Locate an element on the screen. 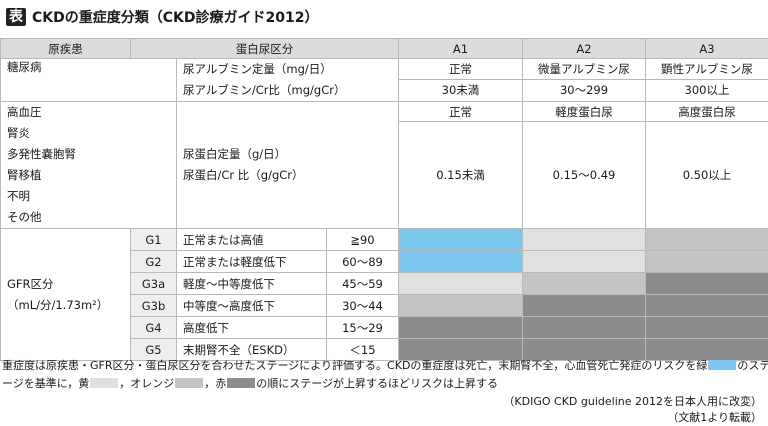 The image size is (768, 426). gfr-label: GFR区分 （mL/分/1.73m²） is located at coordinates (65, 294).